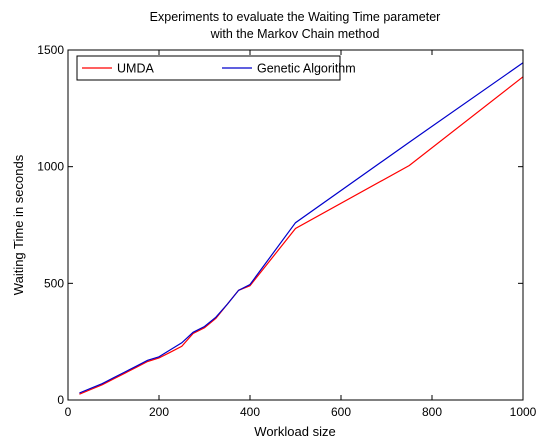  I want to click on y-tick-label: 1000, so click(50, 167).